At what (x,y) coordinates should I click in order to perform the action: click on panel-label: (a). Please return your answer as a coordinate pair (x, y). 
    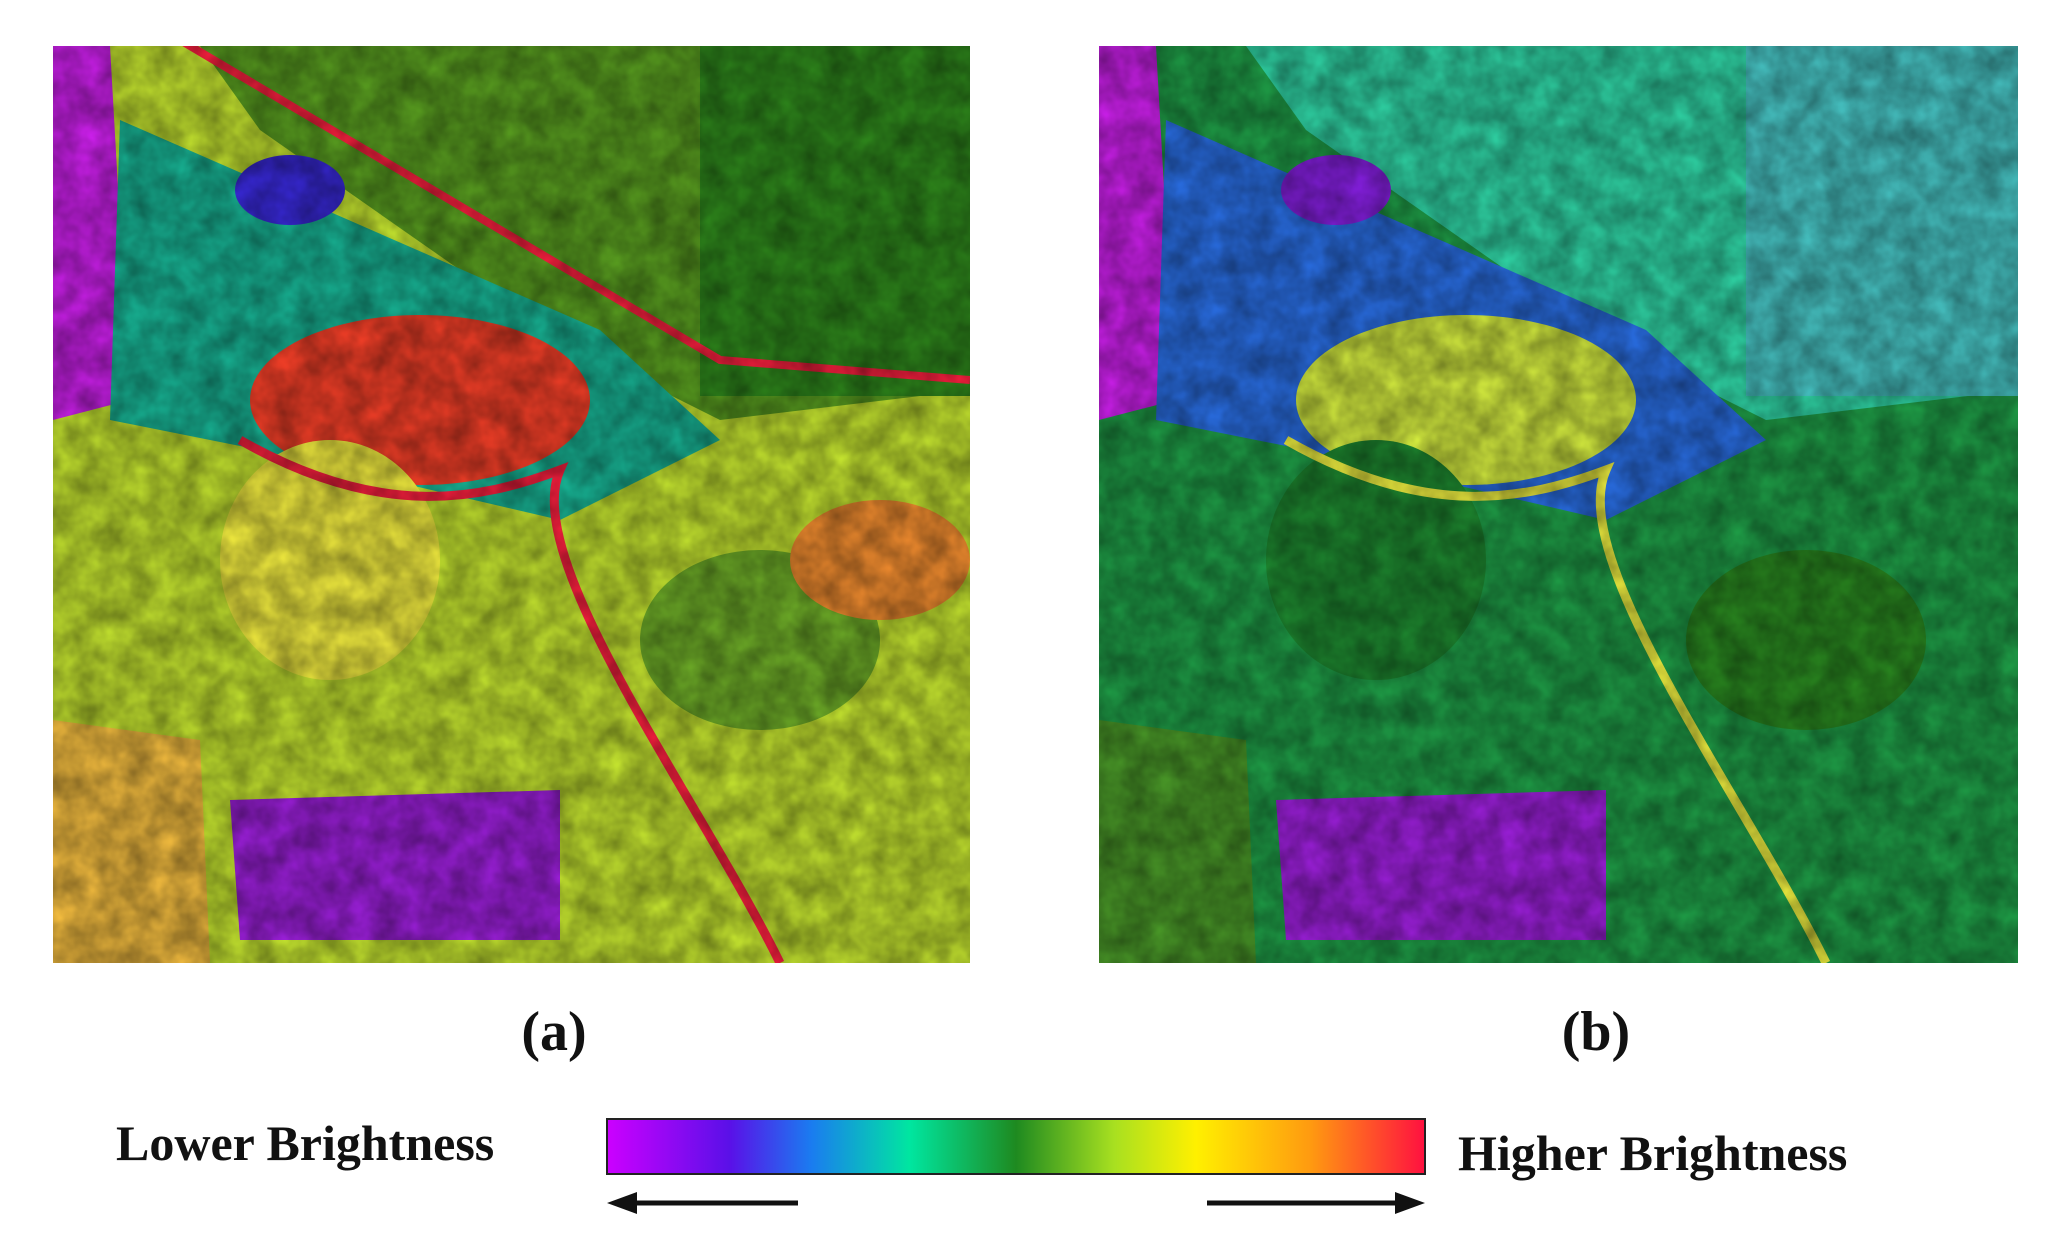
    Looking at the image, I should click on (553, 1032).